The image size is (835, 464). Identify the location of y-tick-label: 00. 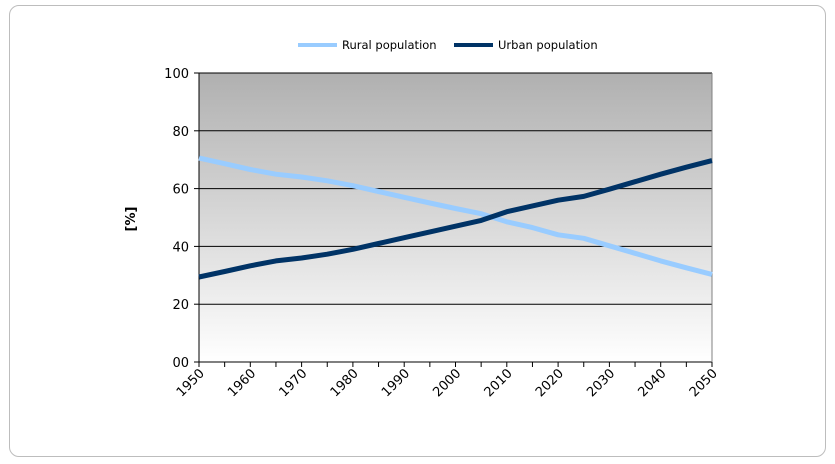
(180, 363).